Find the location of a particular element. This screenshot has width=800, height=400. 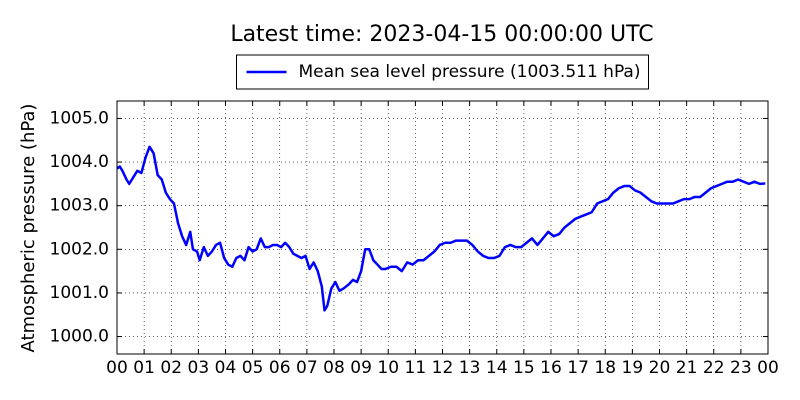

x-tick-label: 10 is located at coordinates (388, 368).